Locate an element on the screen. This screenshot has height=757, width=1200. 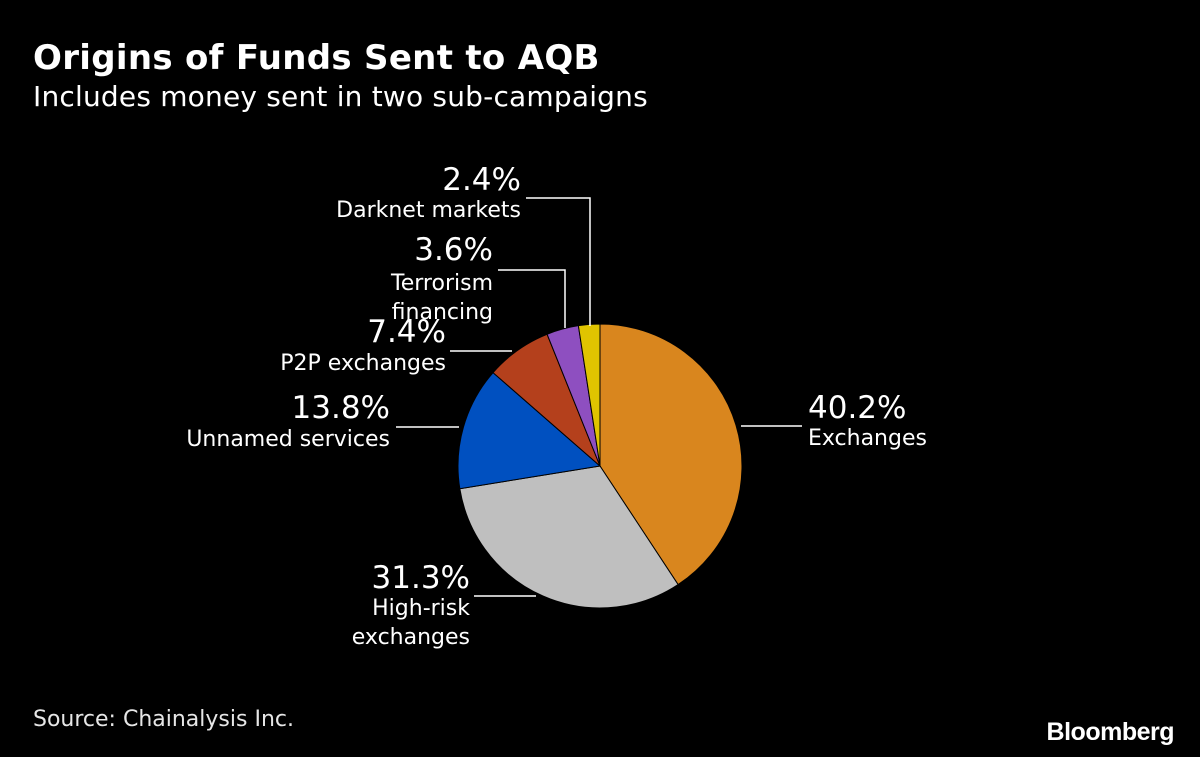
data-label-high-risk-exchanges: 31.3% is located at coordinates (421, 578).